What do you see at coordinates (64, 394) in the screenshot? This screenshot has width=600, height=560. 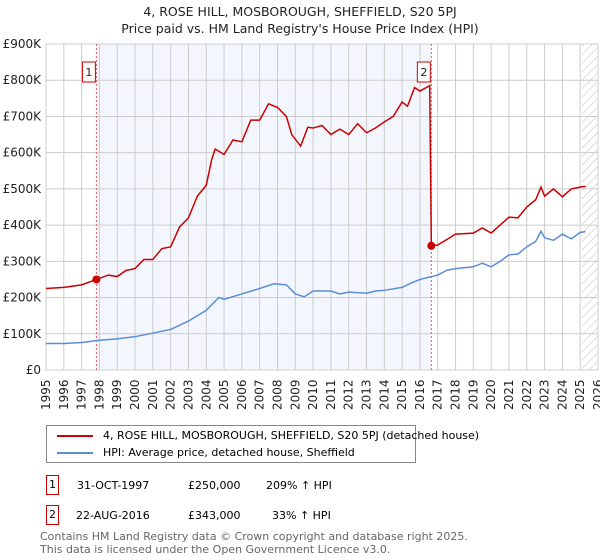 I see `x-tick-label: 1996` at bounding box center [64, 394].